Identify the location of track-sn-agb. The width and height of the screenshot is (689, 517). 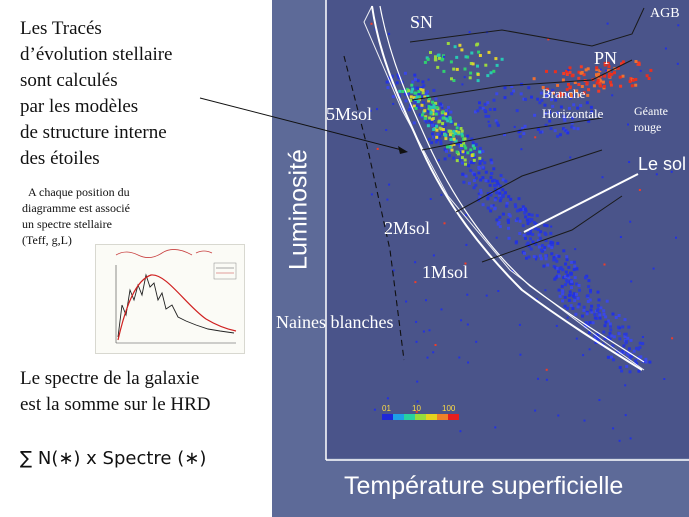
(527, 27).